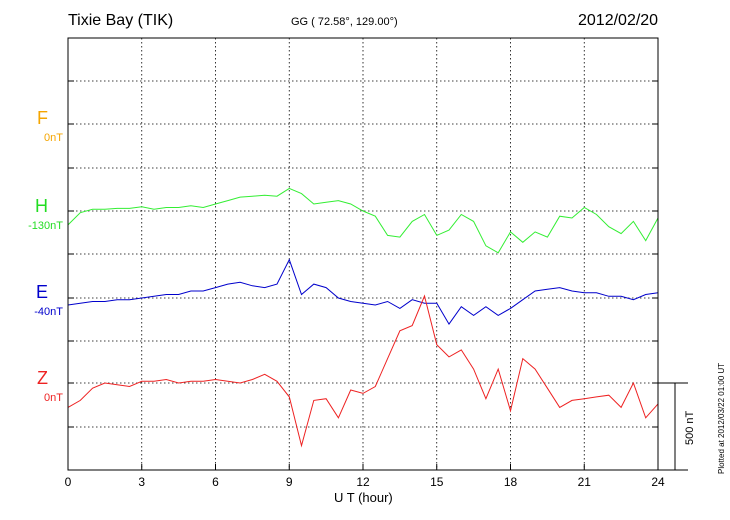  Describe the element at coordinates (721, 418) in the screenshot. I see `plotted-timestamp: Plotted at 2012/03/22 01:00 UT` at that location.